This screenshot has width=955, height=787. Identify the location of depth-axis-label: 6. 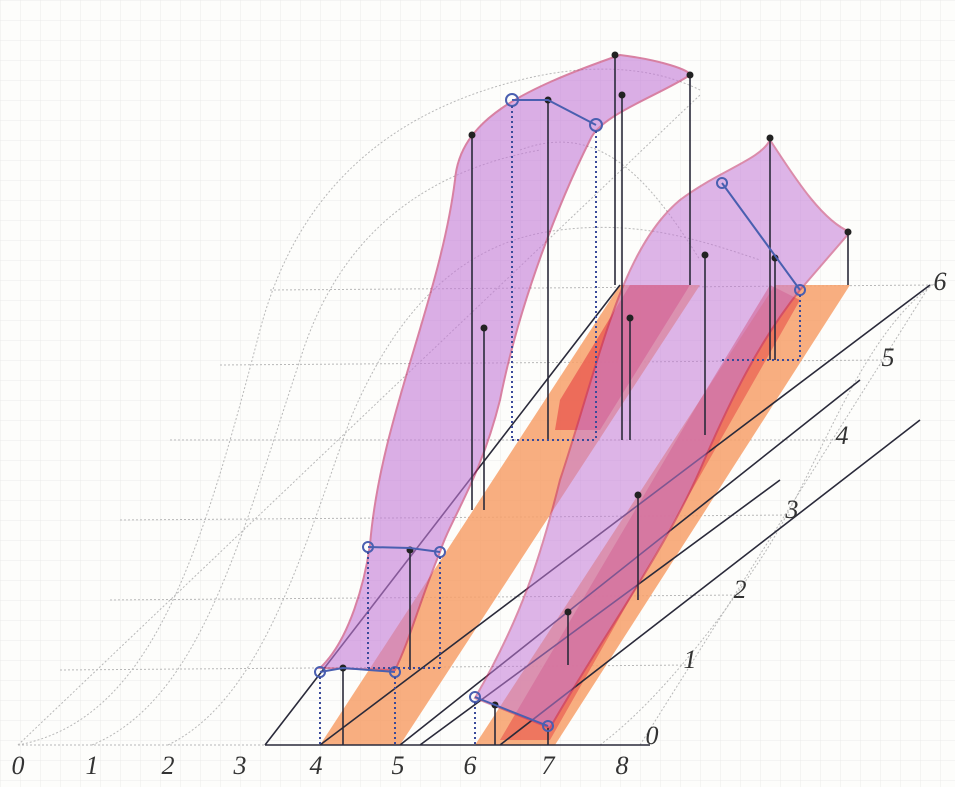
(940, 281).